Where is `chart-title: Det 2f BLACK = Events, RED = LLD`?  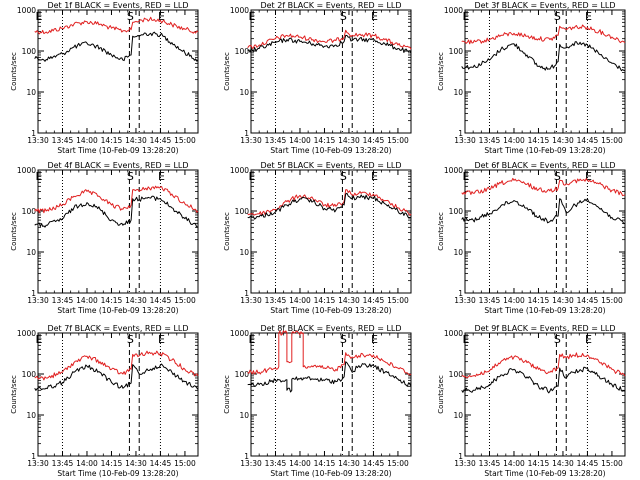
chart-title: Det 2f BLACK = Events, RED = LLD is located at coordinates (330, 5).